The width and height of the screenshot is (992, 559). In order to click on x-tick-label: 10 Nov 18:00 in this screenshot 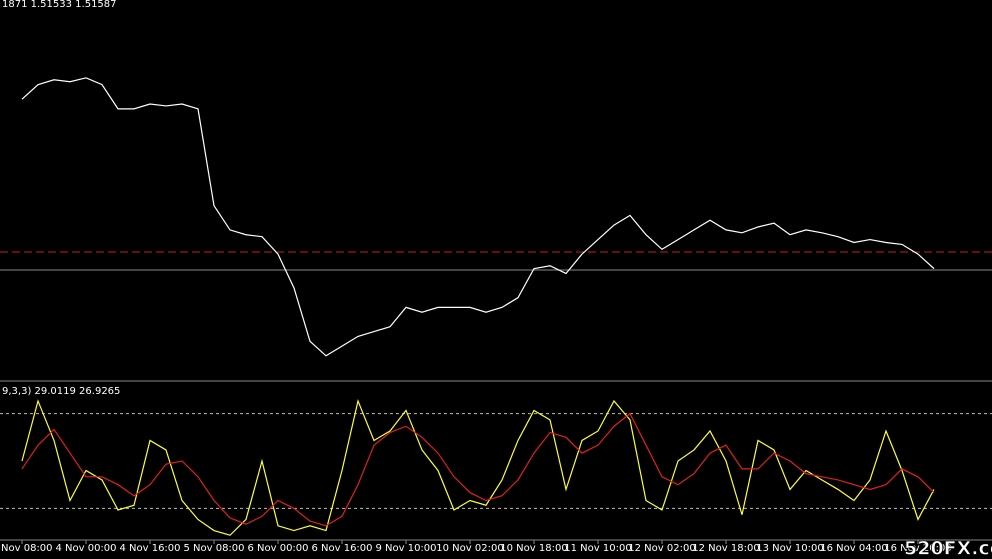, I will do `click(533, 548)`.